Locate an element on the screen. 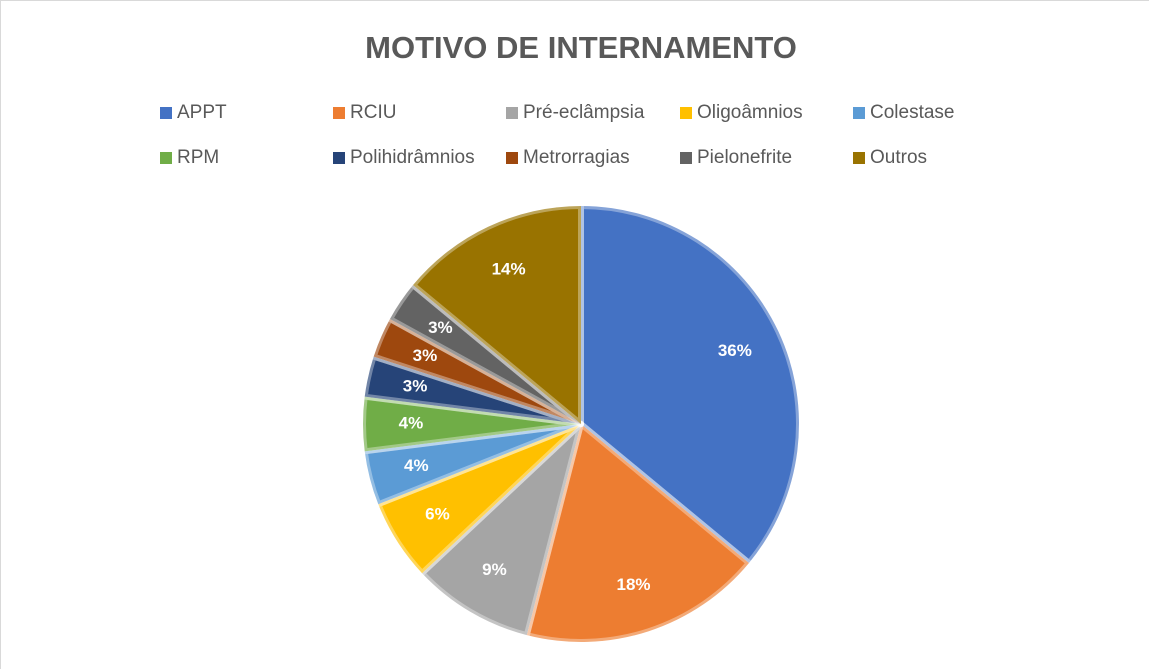  data-label: 6% is located at coordinates (437, 514).